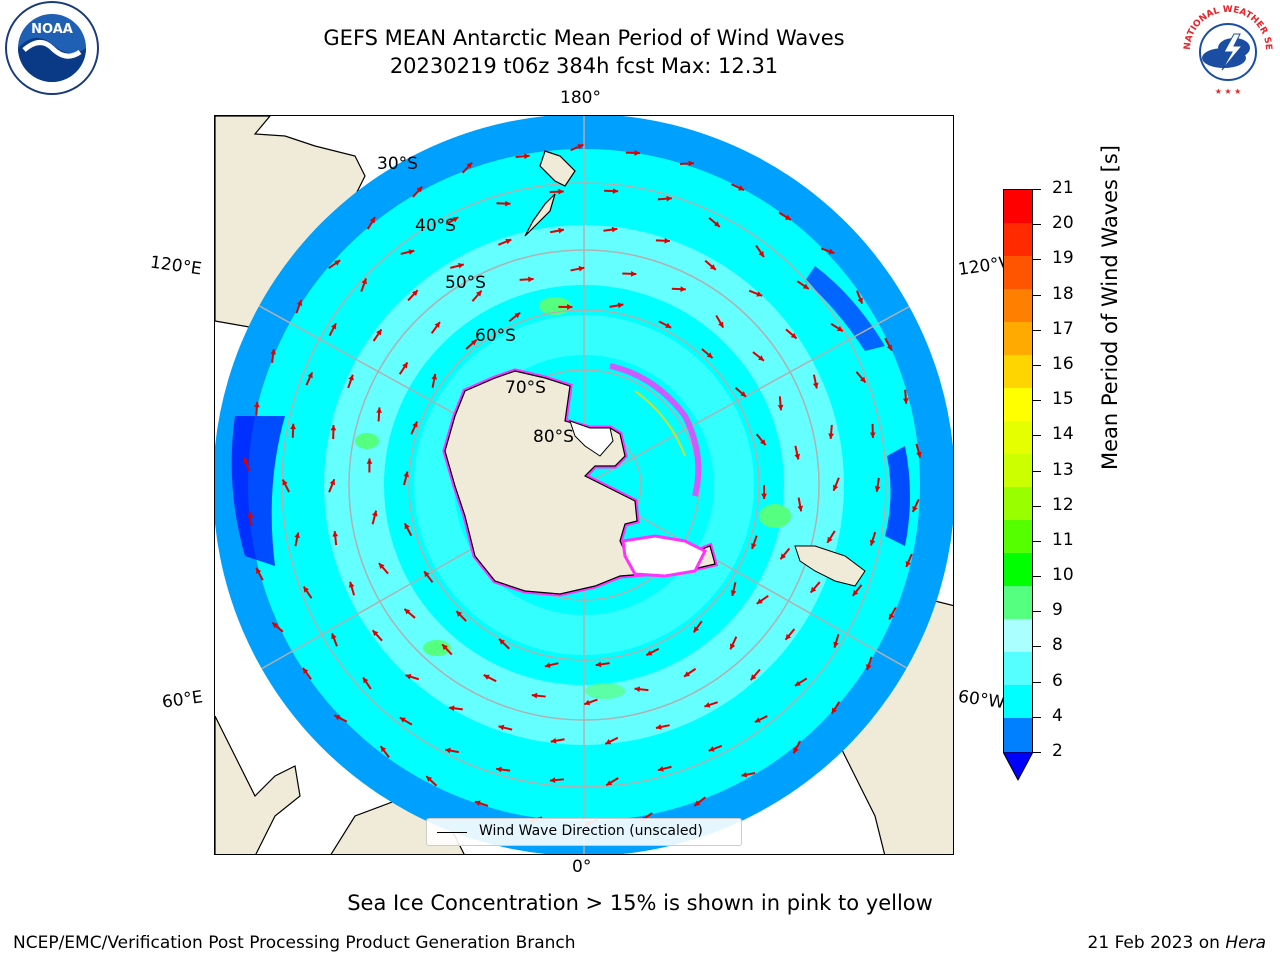 This screenshot has height=960, width=1280. Describe the element at coordinates (1176, 943) in the screenshot. I see `footer-date: 21 Feb 2023 on Hera` at that location.